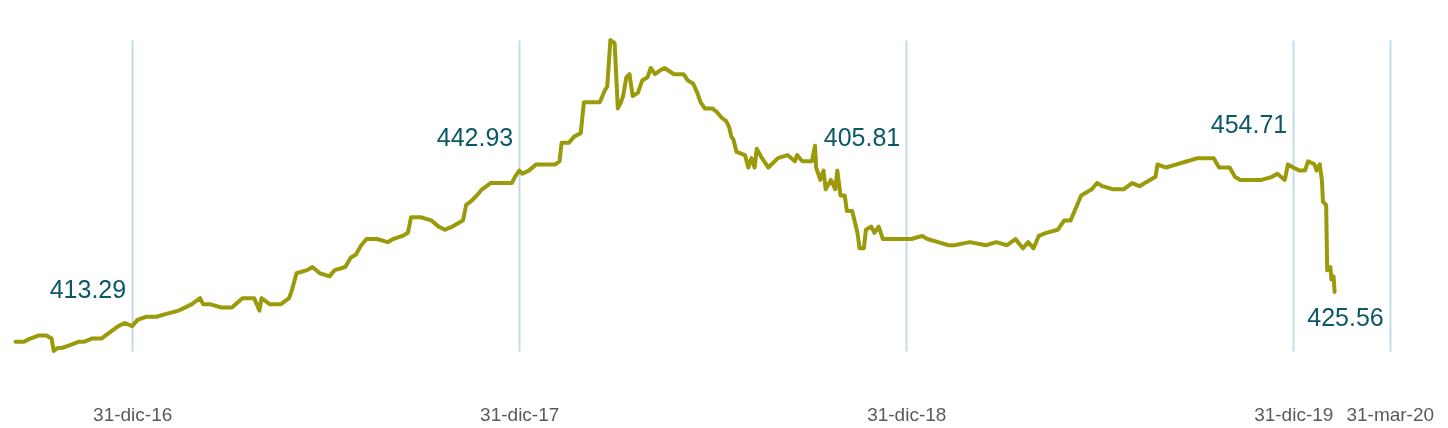 The width and height of the screenshot is (1448, 428). I want to click on annotation: 425.56, so click(1345, 316).